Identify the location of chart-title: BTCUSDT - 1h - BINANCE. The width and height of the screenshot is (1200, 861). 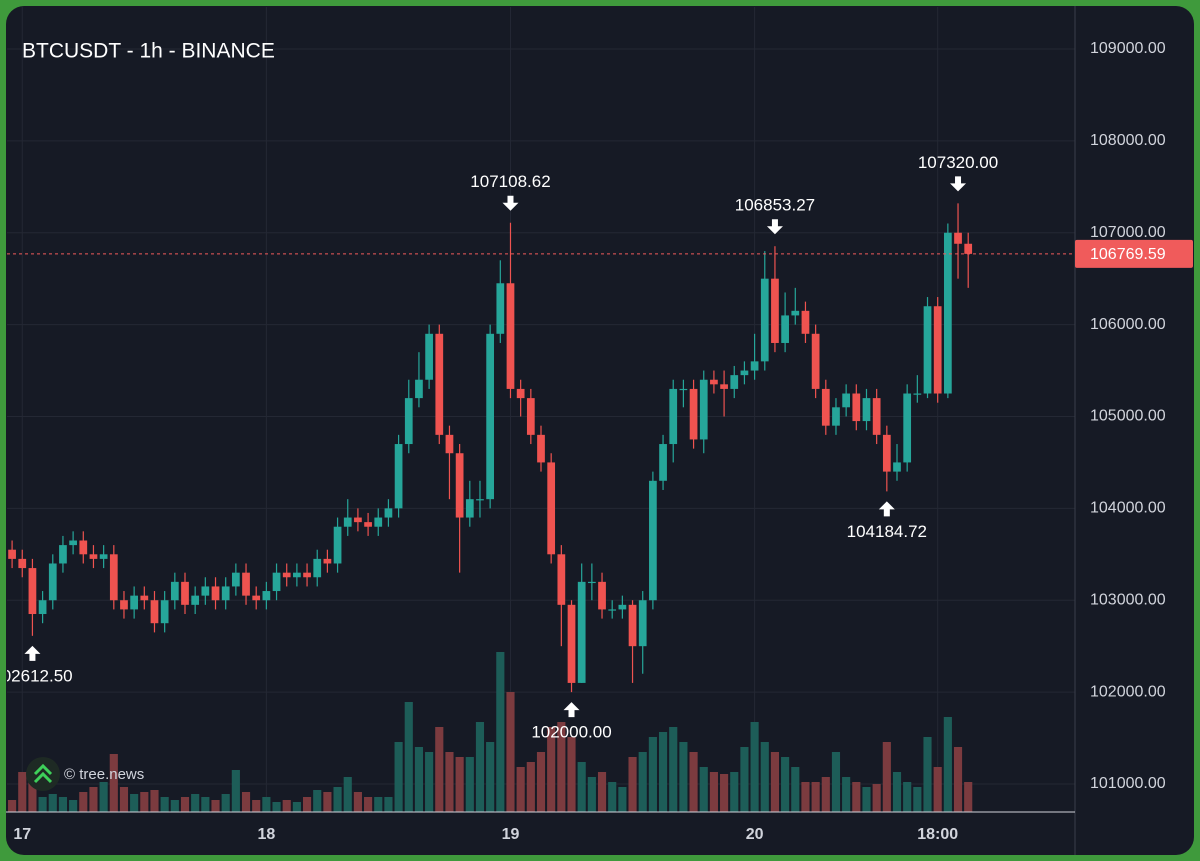
(148, 51).